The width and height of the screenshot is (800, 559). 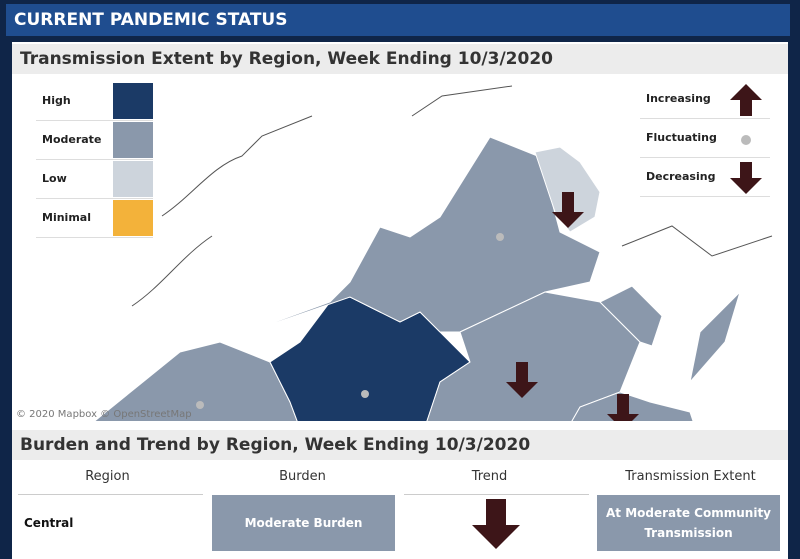 I want to click on legend-item: Low, so click(x=94, y=179).